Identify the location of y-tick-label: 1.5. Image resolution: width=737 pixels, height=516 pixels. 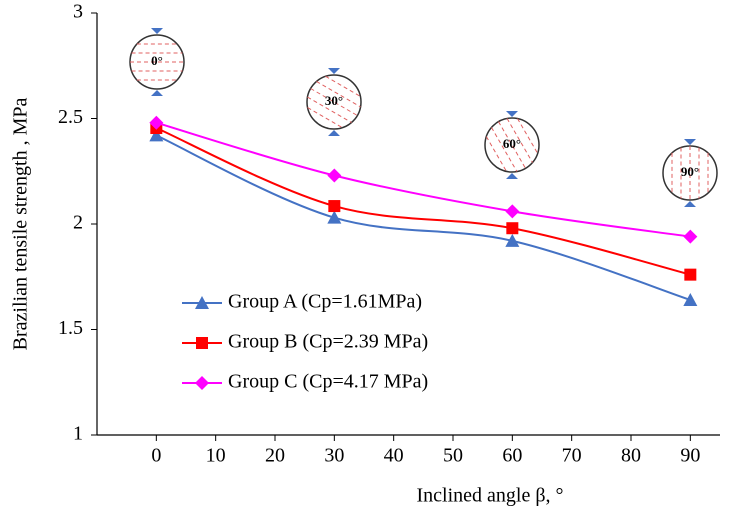
(70, 328).